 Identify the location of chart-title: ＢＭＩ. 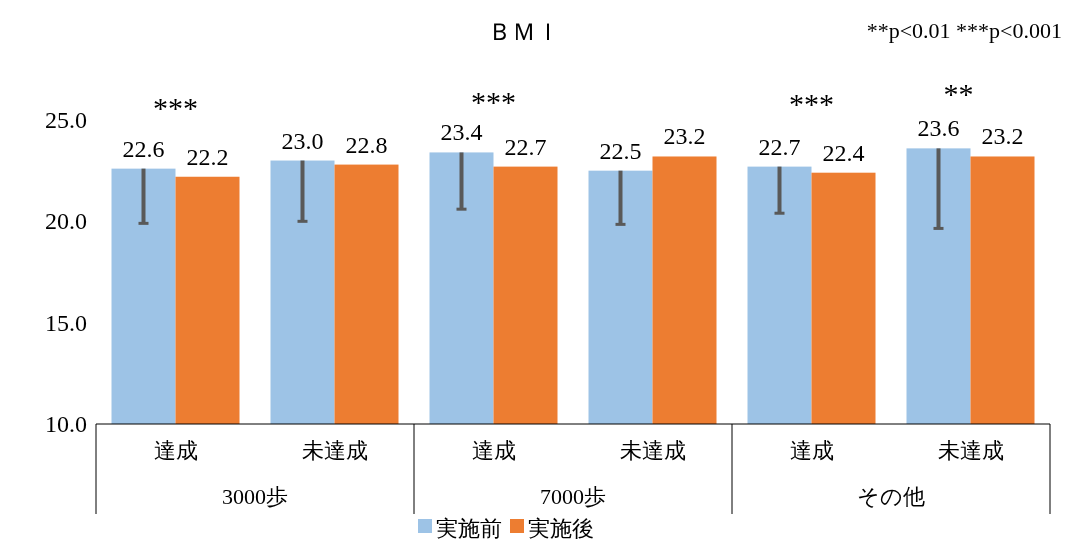
(524, 32).